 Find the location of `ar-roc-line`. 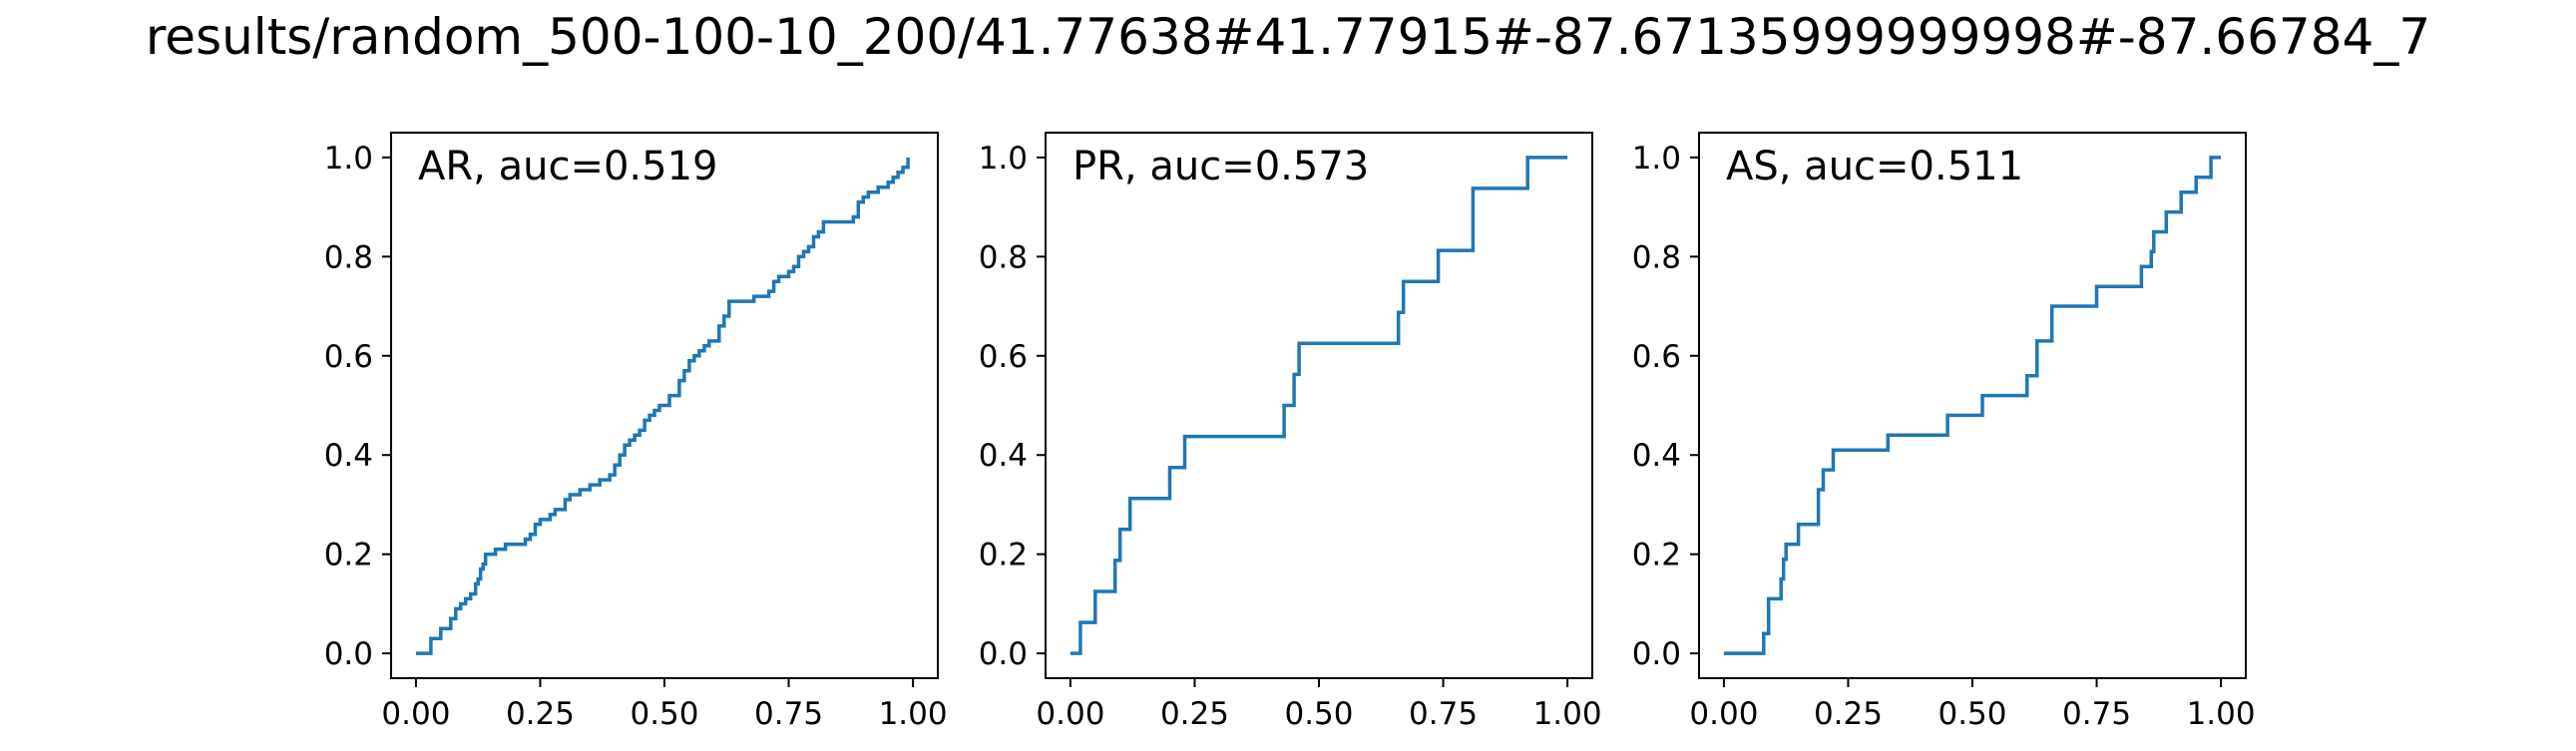

ar-roc-line is located at coordinates (662, 406).